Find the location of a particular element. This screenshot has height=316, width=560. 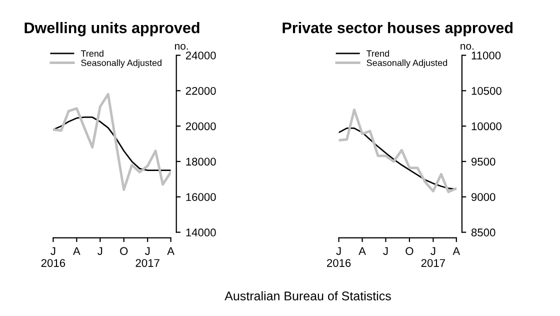

y-tick-label: 10000 is located at coordinates (487, 126).